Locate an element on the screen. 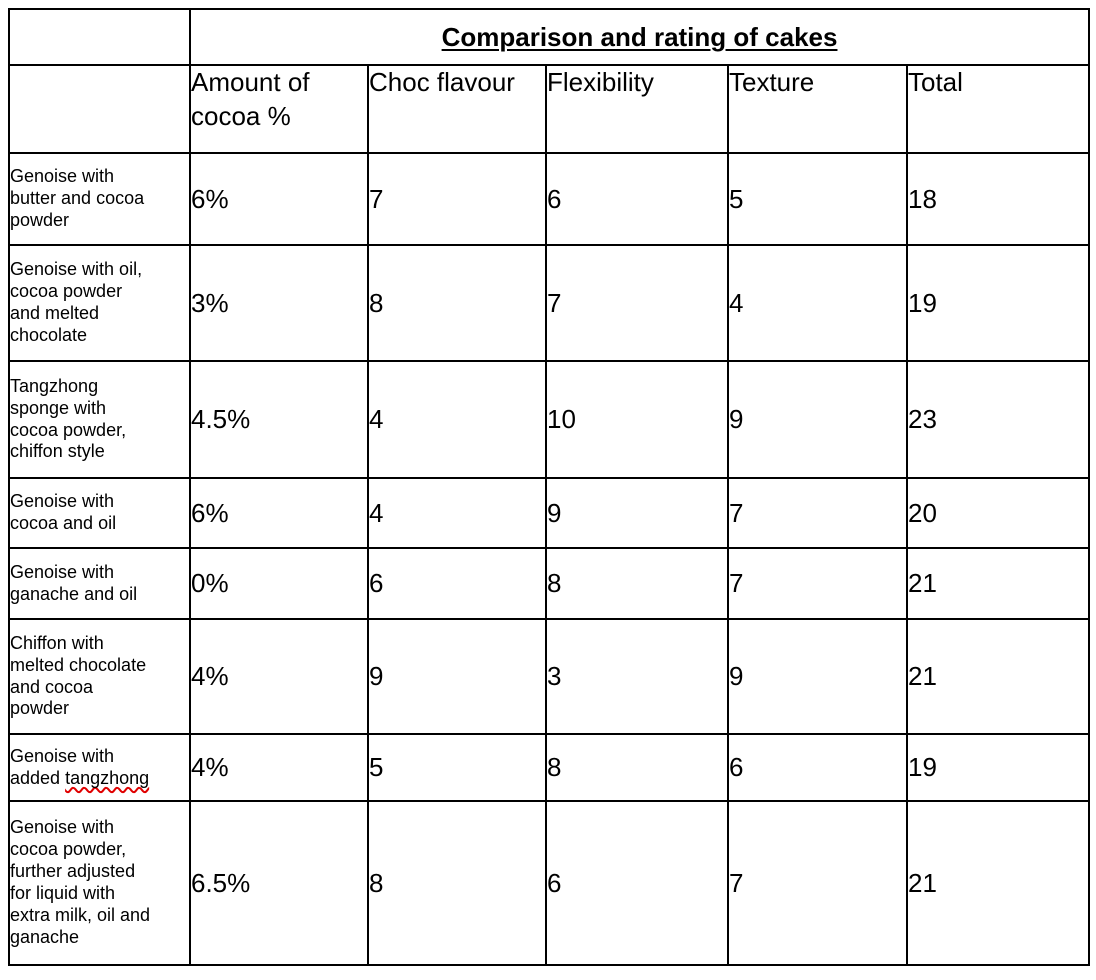 Image resolution: width=1096 pixels, height=980 pixels. total-value: 18 is located at coordinates (922, 198).